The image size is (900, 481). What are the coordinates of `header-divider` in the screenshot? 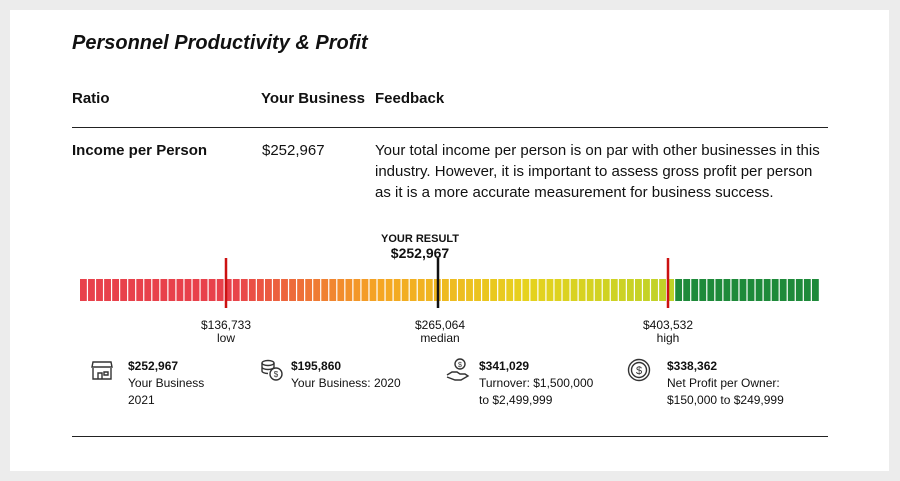 It's located at (450, 127).